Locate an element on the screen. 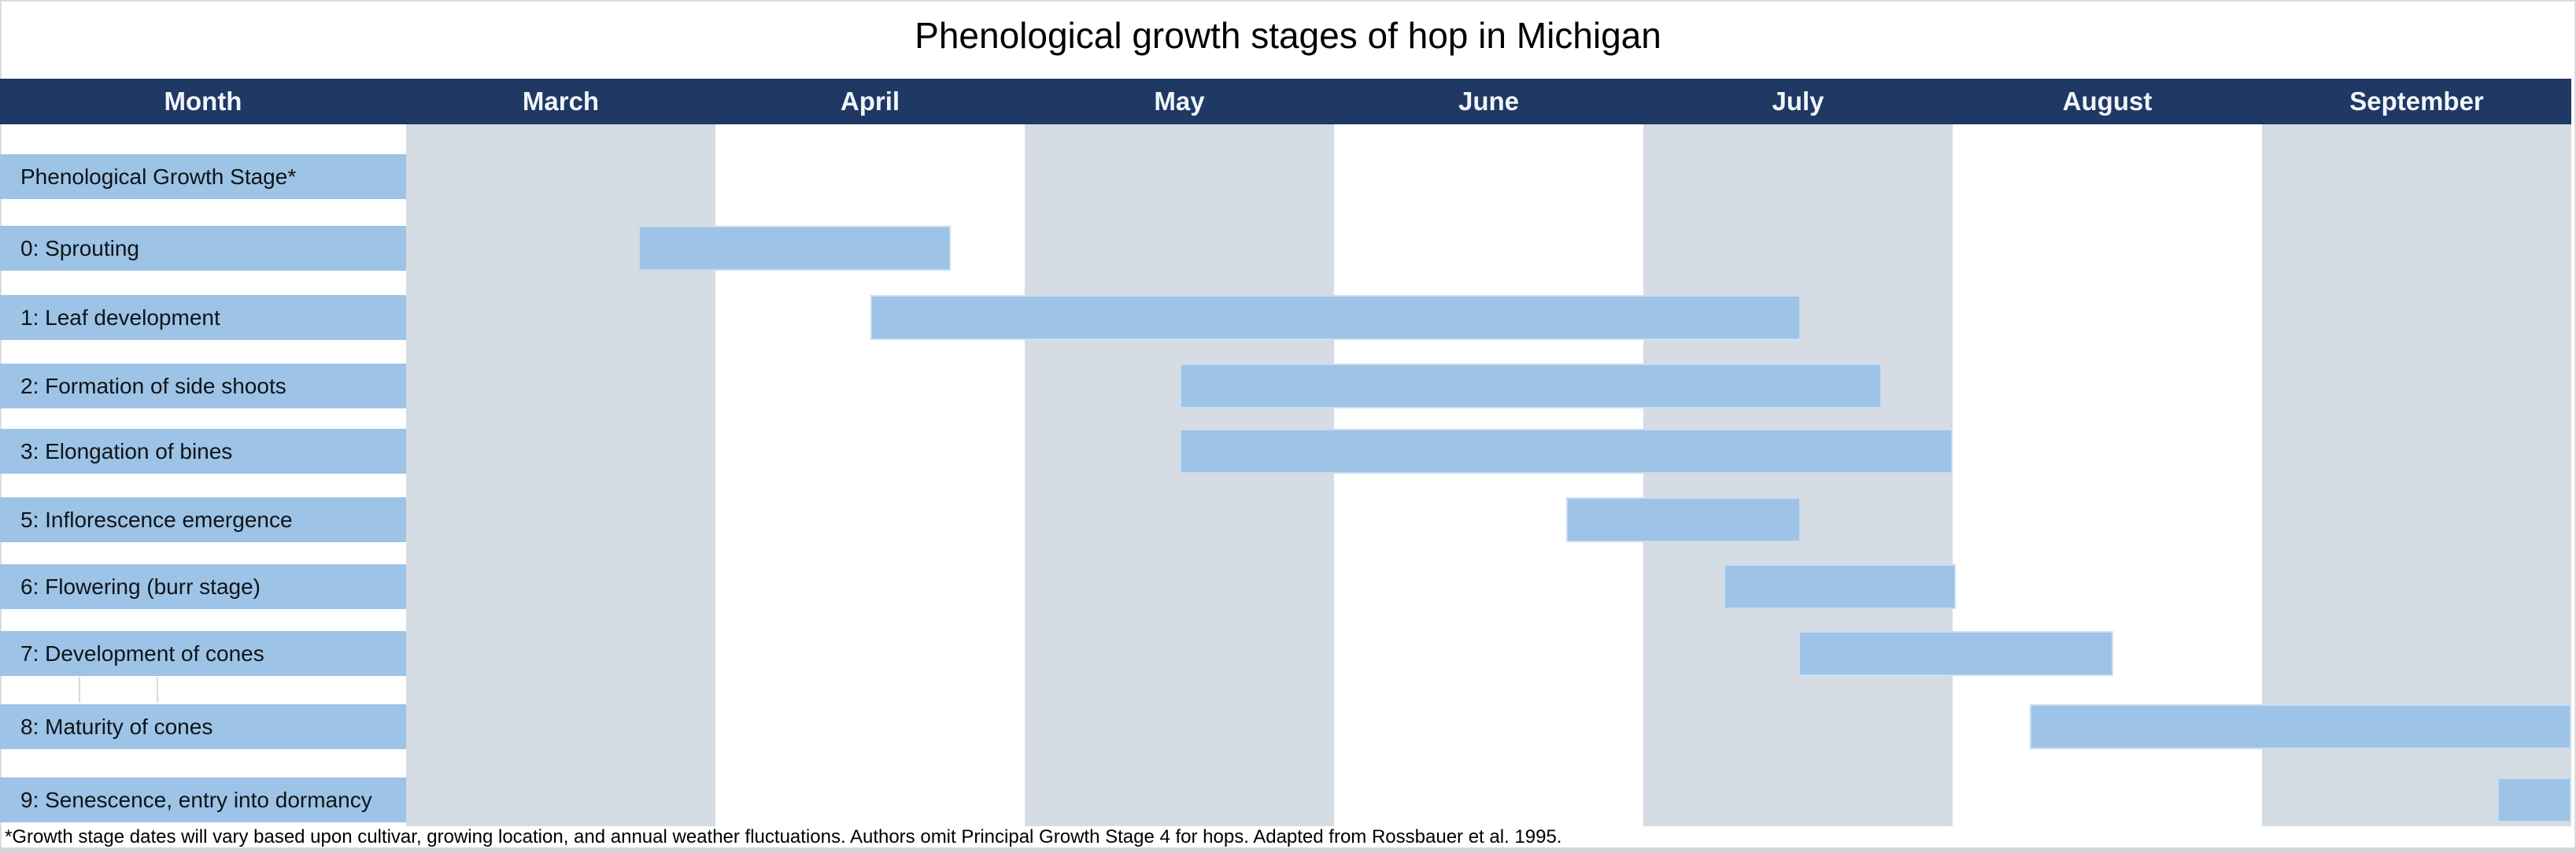 This screenshot has width=2576, height=853. row-label: 5: Inflorescence emergence is located at coordinates (203, 520).